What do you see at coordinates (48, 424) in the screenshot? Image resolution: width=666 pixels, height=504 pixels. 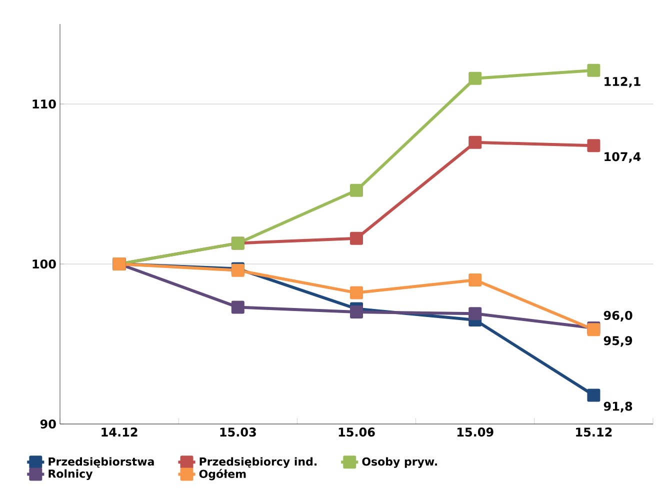 I see `y-tick-label: 90` at bounding box center [48, 424].